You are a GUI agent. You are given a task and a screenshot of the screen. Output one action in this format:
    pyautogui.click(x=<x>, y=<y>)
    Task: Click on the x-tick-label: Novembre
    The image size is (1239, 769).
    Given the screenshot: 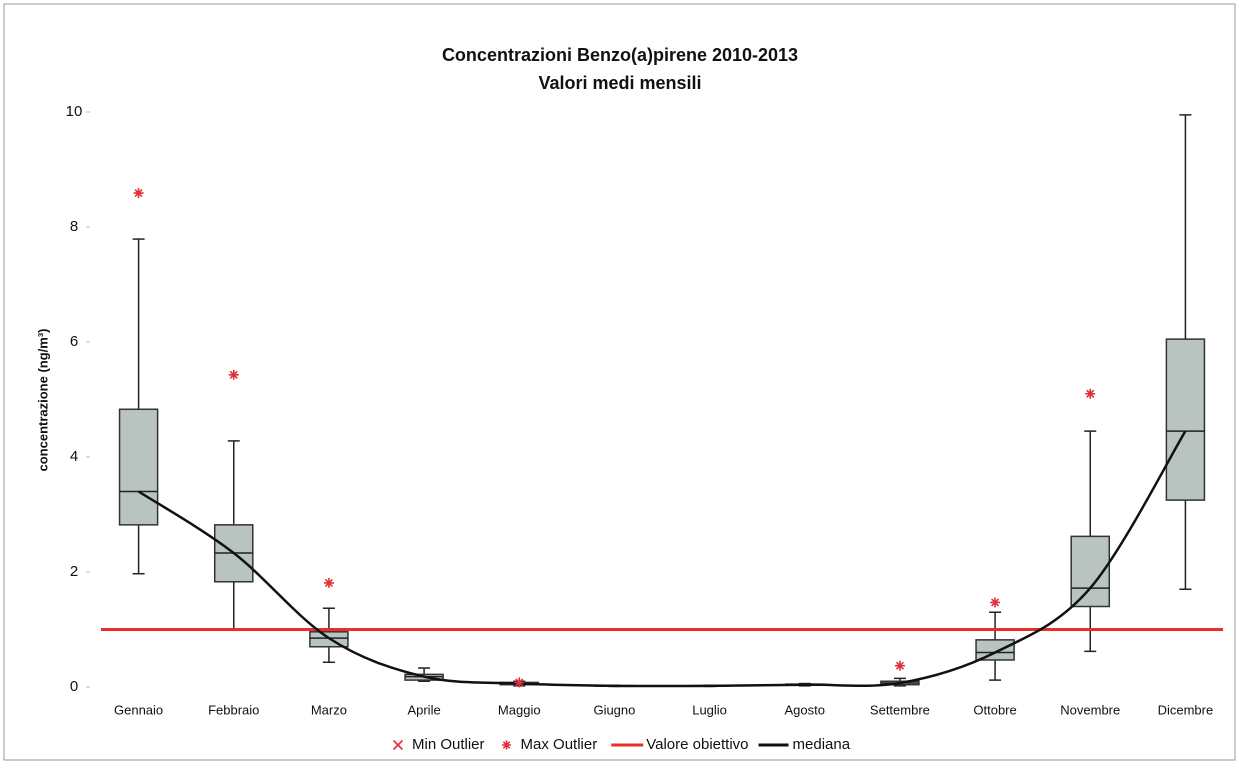 What is the action you would take?
    pyautogui.click(x=1090, y=709)
    